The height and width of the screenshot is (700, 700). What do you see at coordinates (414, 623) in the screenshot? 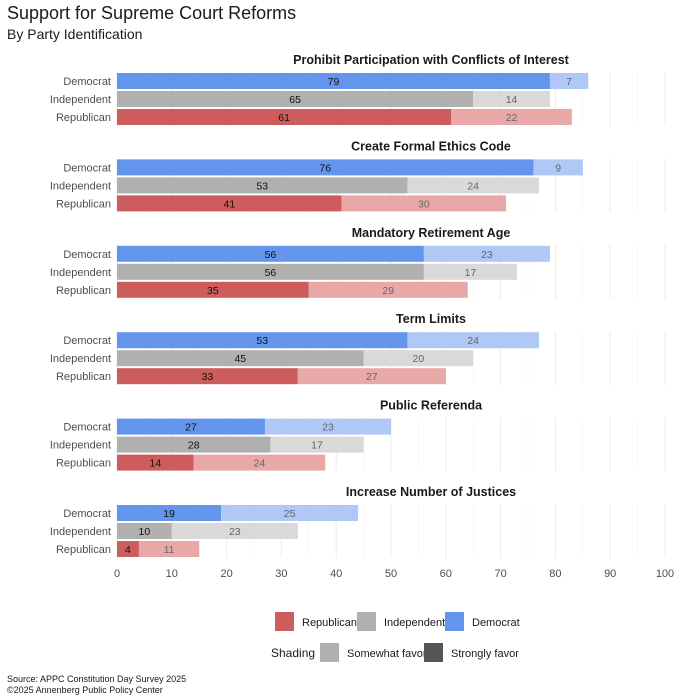
I see `legend-label: Independent` at bounding box center [414, 623].